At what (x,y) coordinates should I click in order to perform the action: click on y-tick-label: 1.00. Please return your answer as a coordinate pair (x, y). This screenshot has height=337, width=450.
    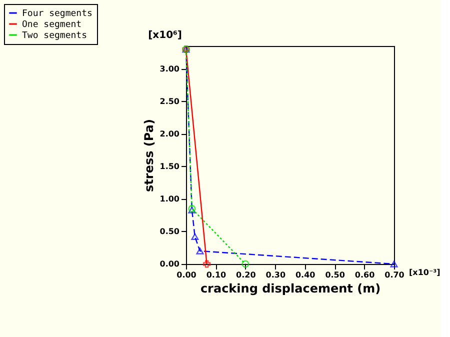
    Looking at the image, I should click on (170, 199).